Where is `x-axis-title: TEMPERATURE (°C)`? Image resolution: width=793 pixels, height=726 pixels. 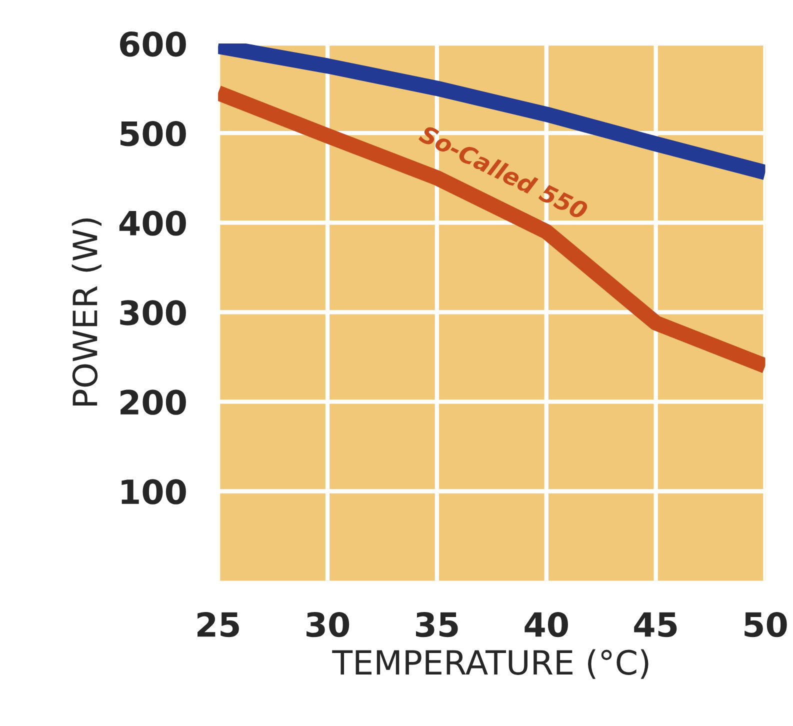 x-axis-title: TEMPERATURE (°C) is located at coordinates (490, 664).